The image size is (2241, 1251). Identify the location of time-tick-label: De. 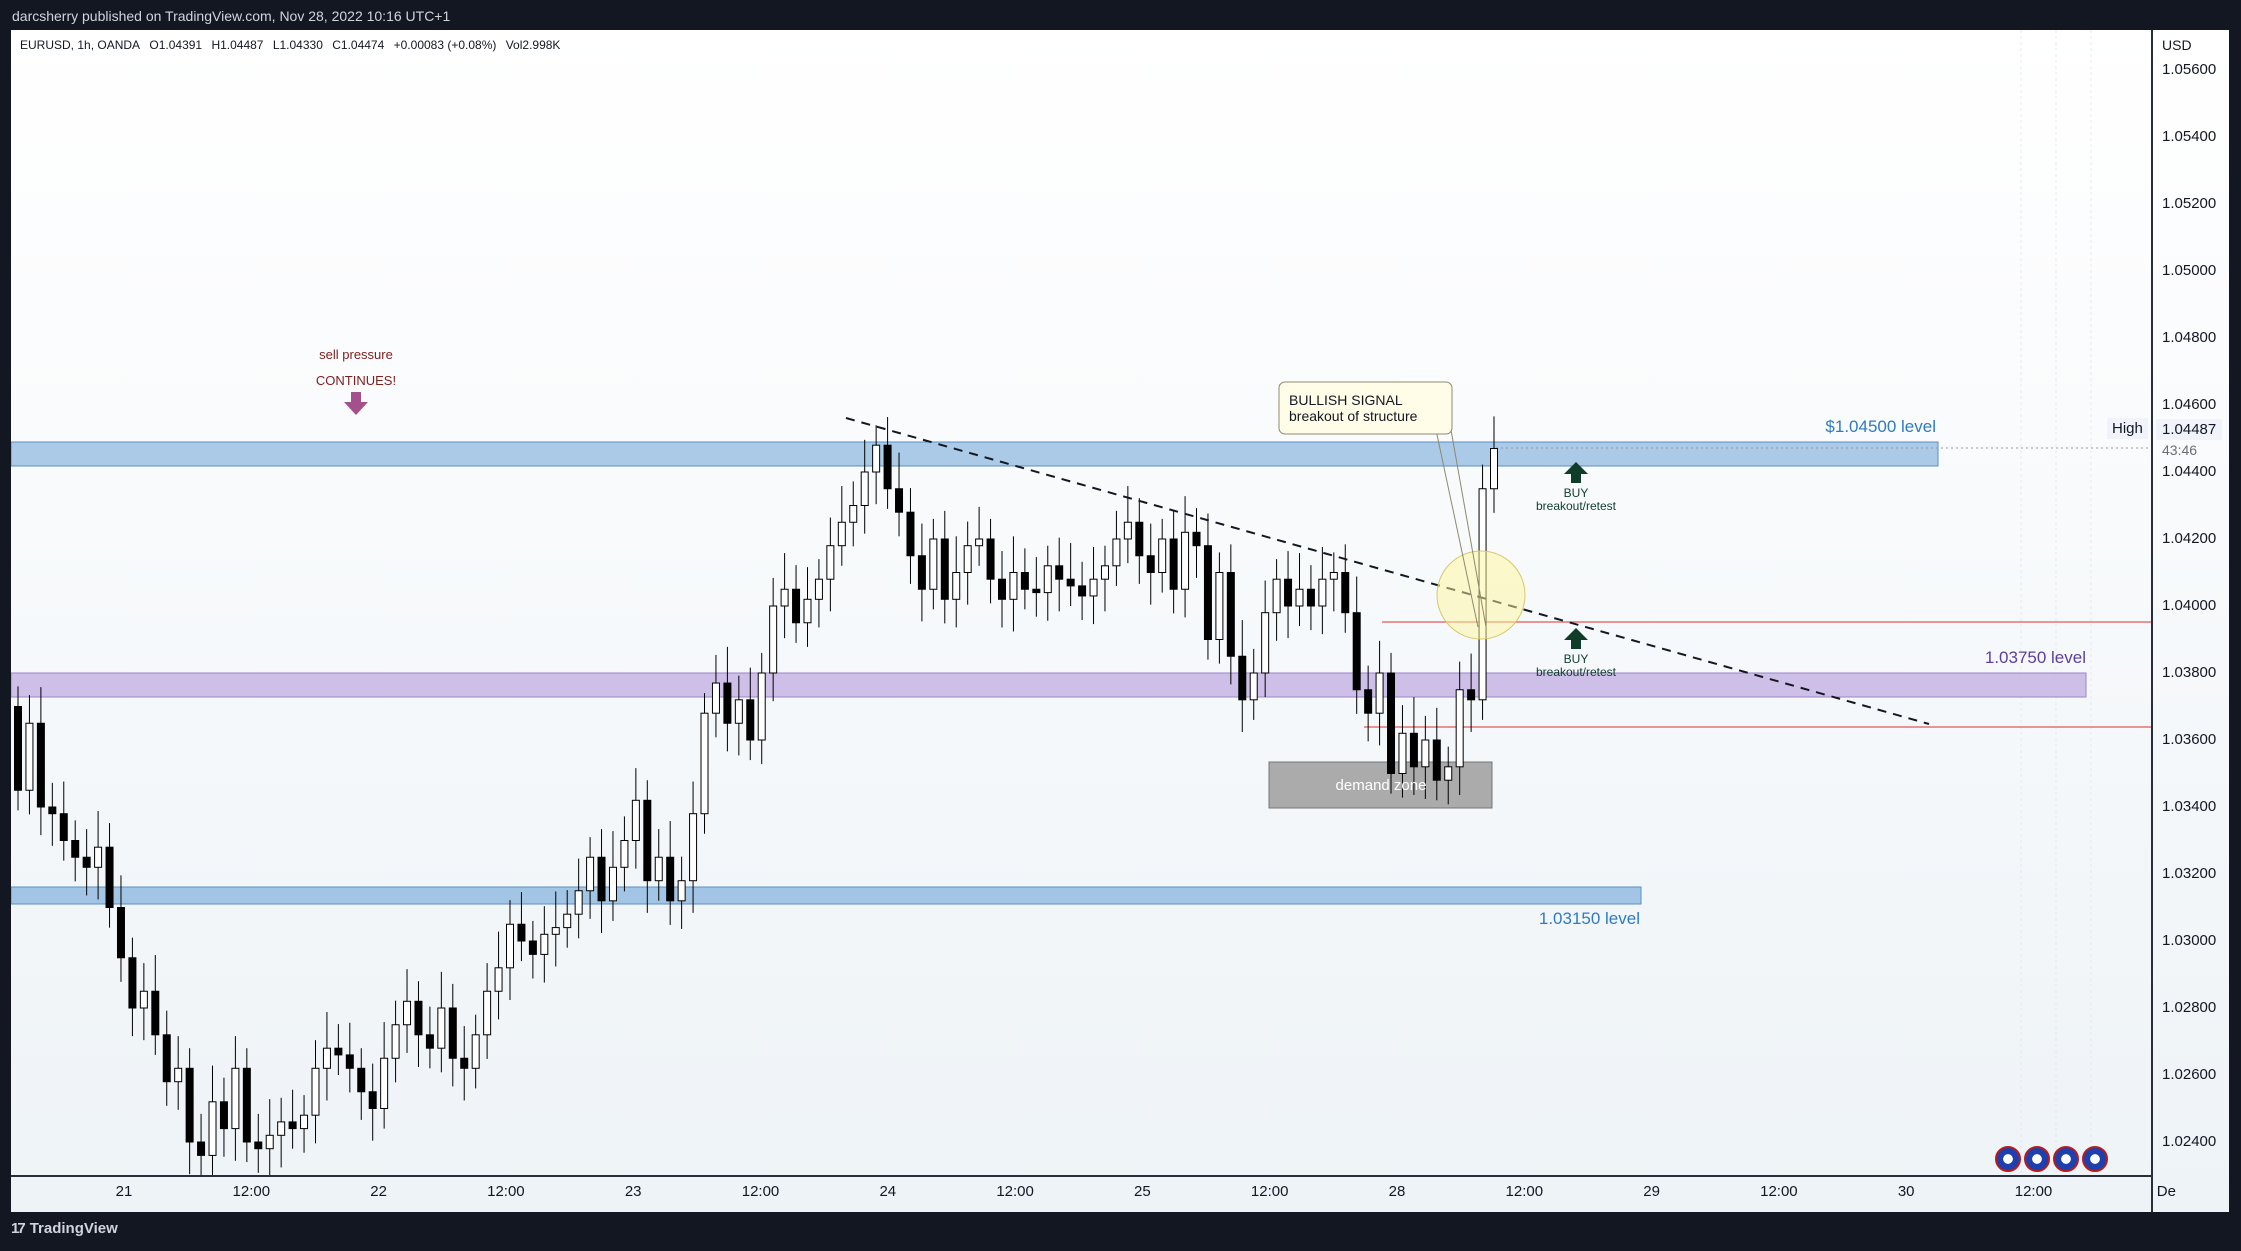
(2166, 1191).